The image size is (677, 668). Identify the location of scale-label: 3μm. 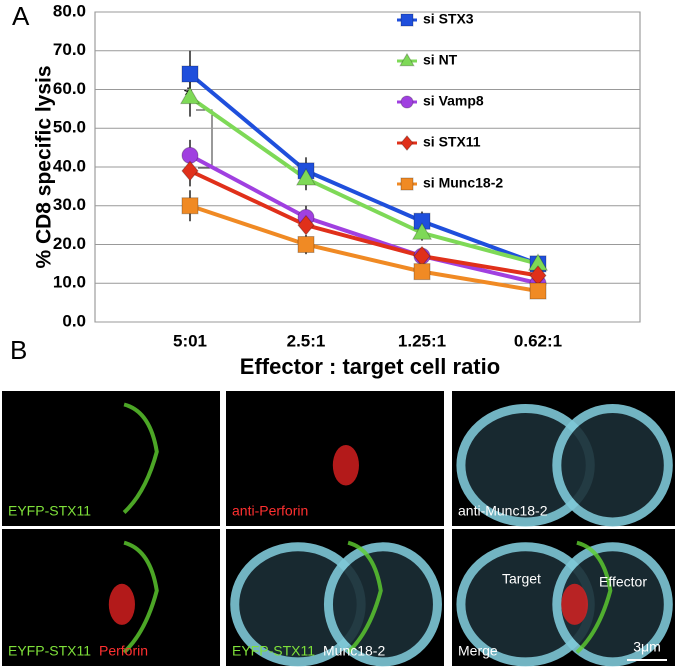
(647, 647).